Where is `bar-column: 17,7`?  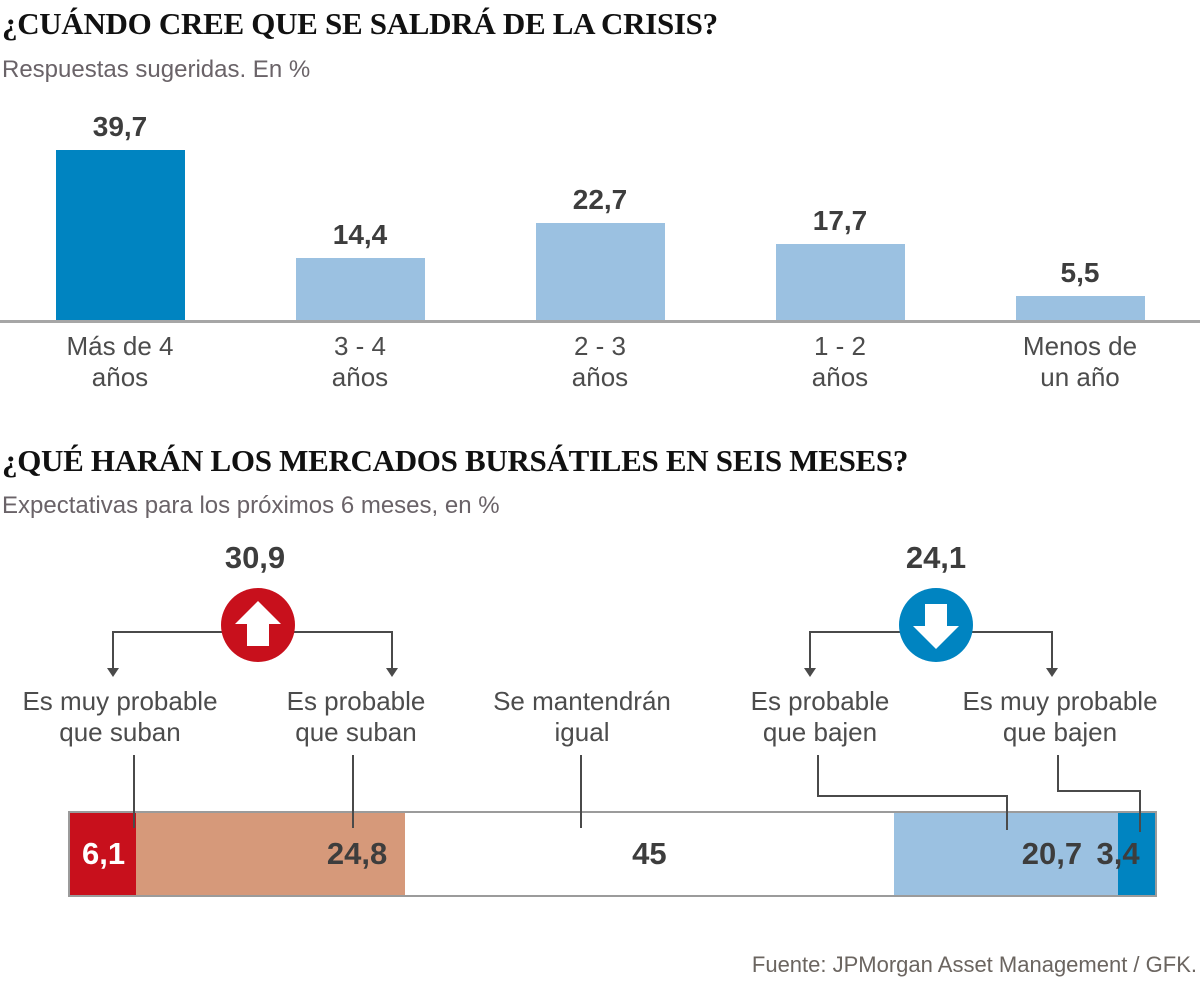
bar-column: 17,7 is located at coordinates (840, 215).